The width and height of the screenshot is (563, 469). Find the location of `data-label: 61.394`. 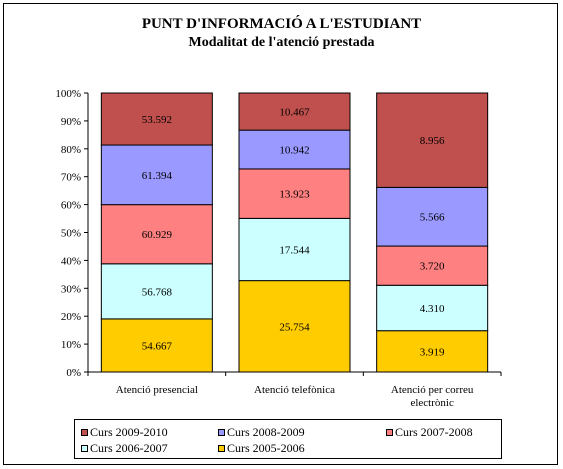

data-label: 61.394 is located at coordinates (157, 176).